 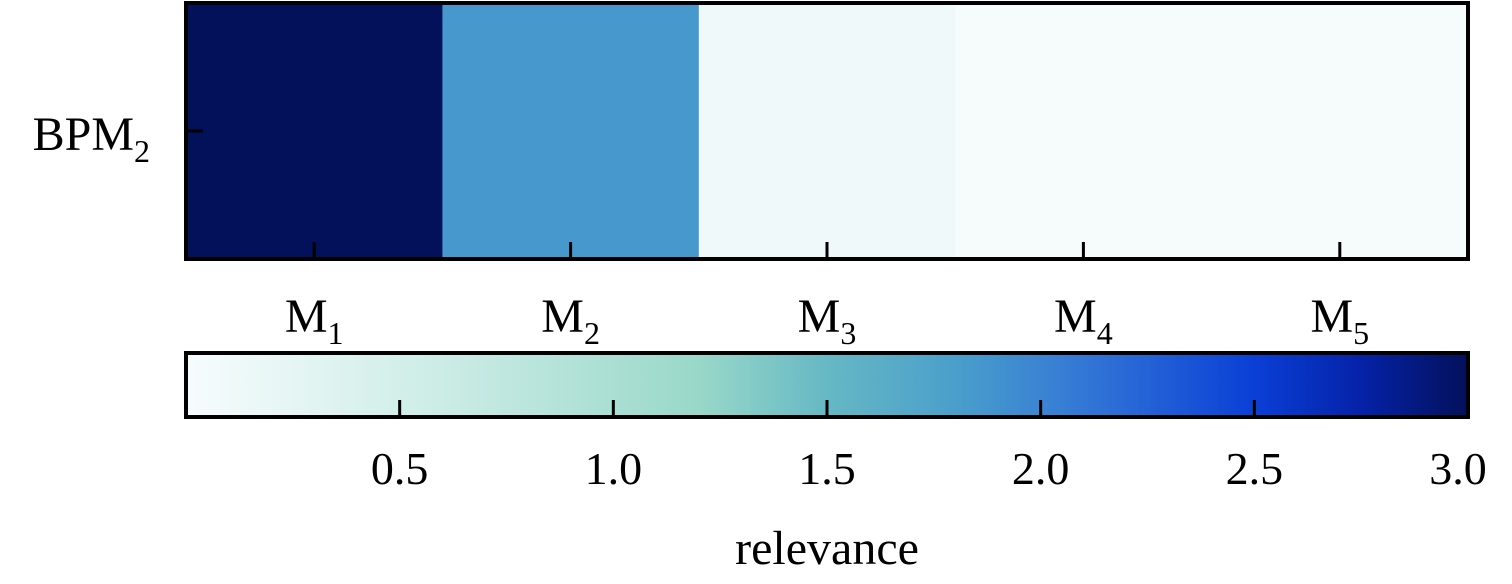 I want to click on colorbar-tick-label-1: 1.0, so click(x=614, y=468).